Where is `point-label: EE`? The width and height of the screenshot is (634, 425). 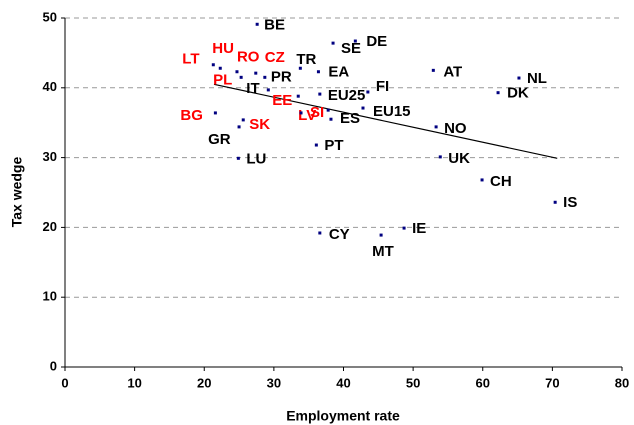
point-label: EE is located at coordinates (282, 100).